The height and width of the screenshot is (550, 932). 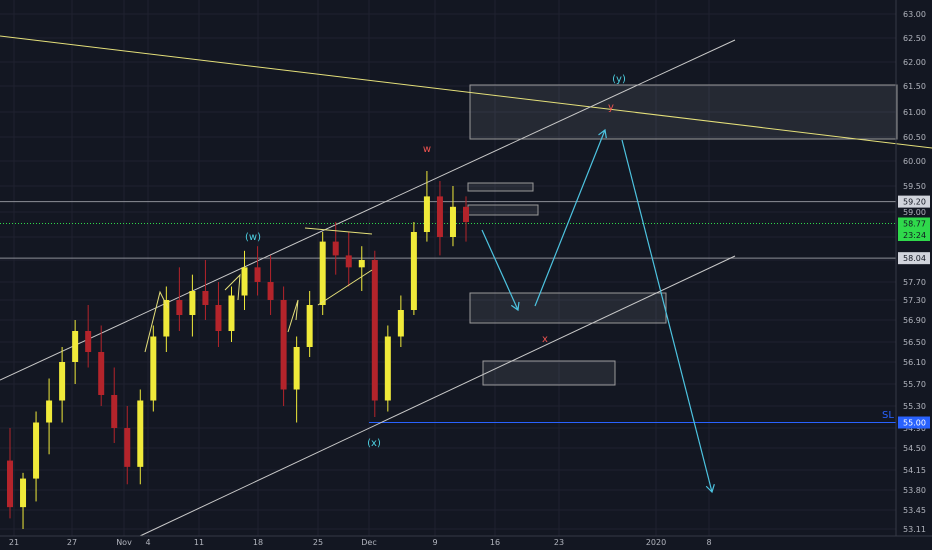 I want to click on y-tick-label: 60.00, so click(x=914, y=161).